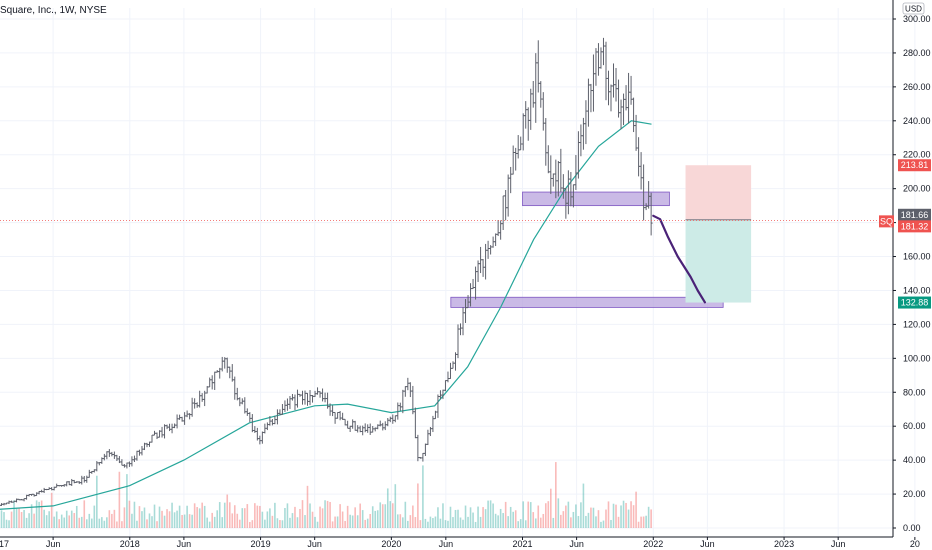 This screenshot has height=550, width=932. I want to click on zones, so click(587, 249).